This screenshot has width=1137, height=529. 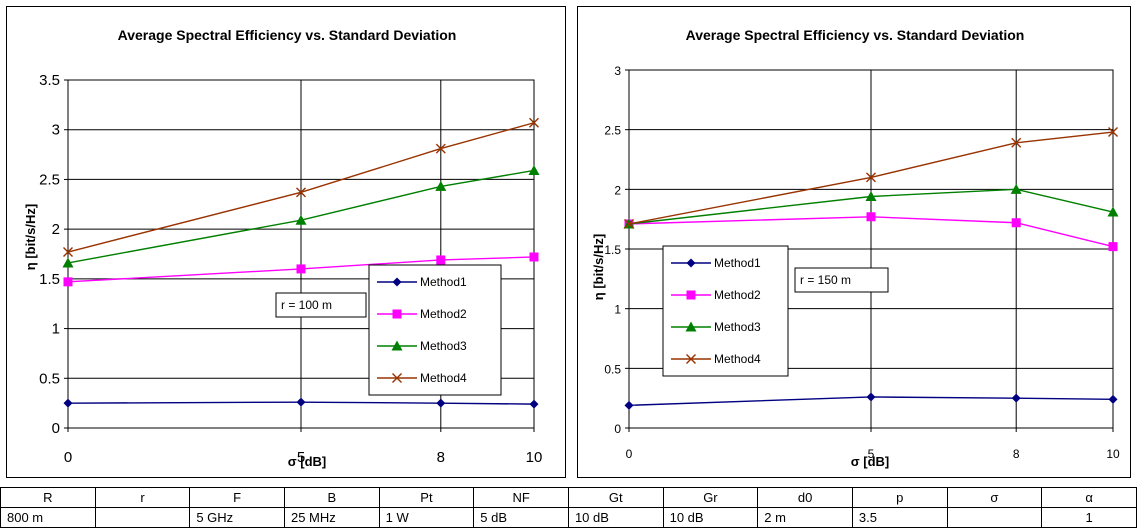 What do you see at coordinates (237, 497) in the screenshot?
I see `param-header: F` at bounding box center [237, 497].